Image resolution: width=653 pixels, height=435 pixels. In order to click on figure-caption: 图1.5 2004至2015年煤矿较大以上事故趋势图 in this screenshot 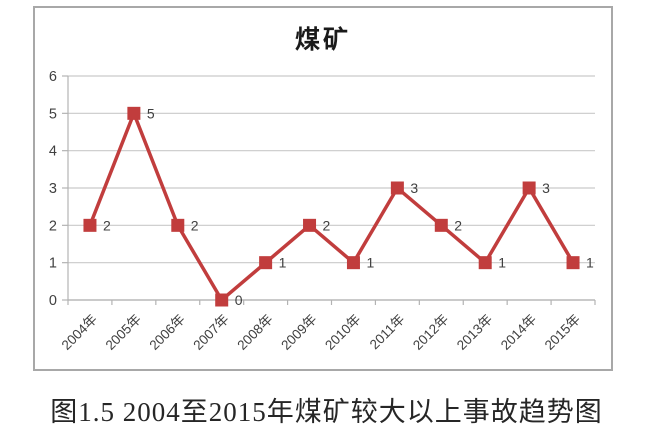, I will do `click(326, 412)`.